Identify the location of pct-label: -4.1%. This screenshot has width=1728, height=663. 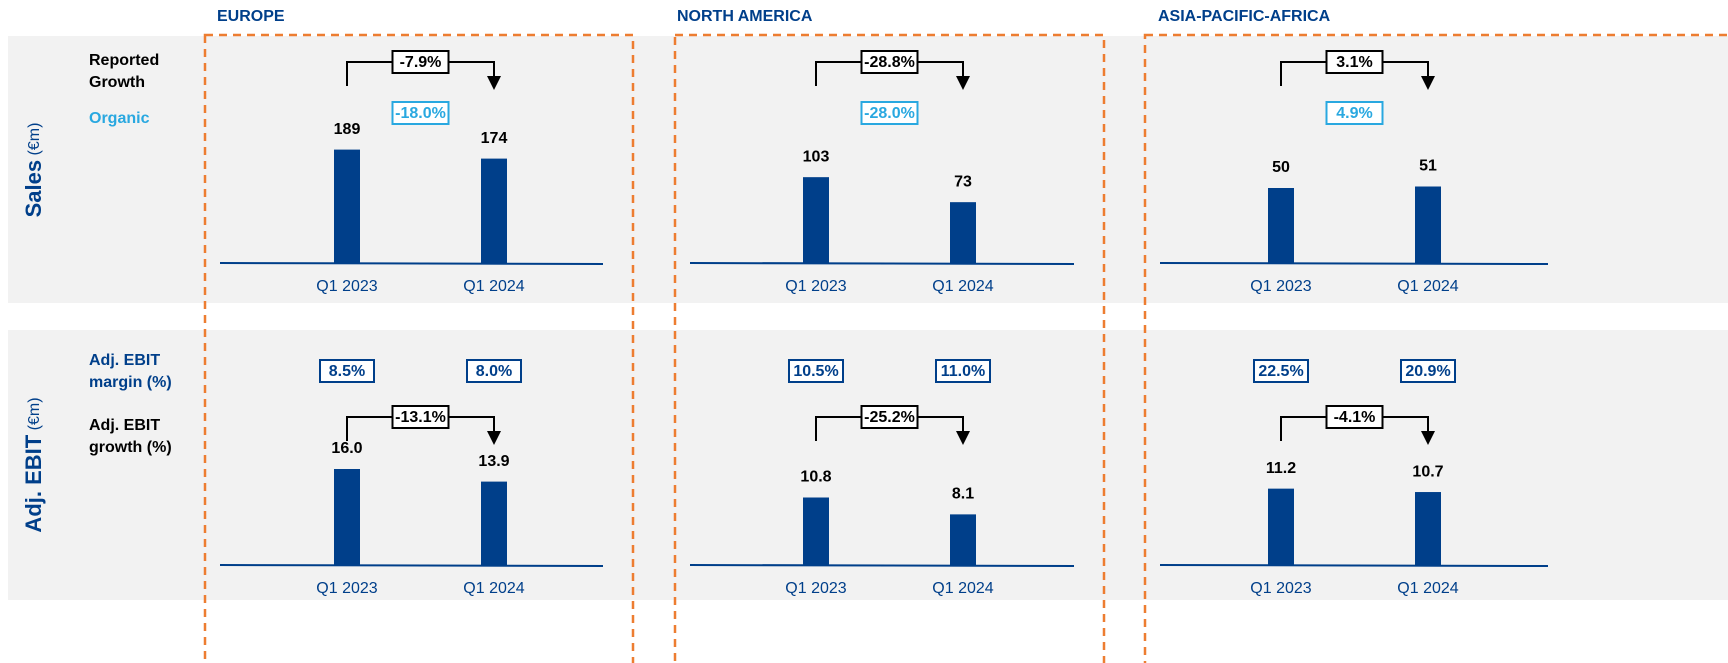
(1355, 417).